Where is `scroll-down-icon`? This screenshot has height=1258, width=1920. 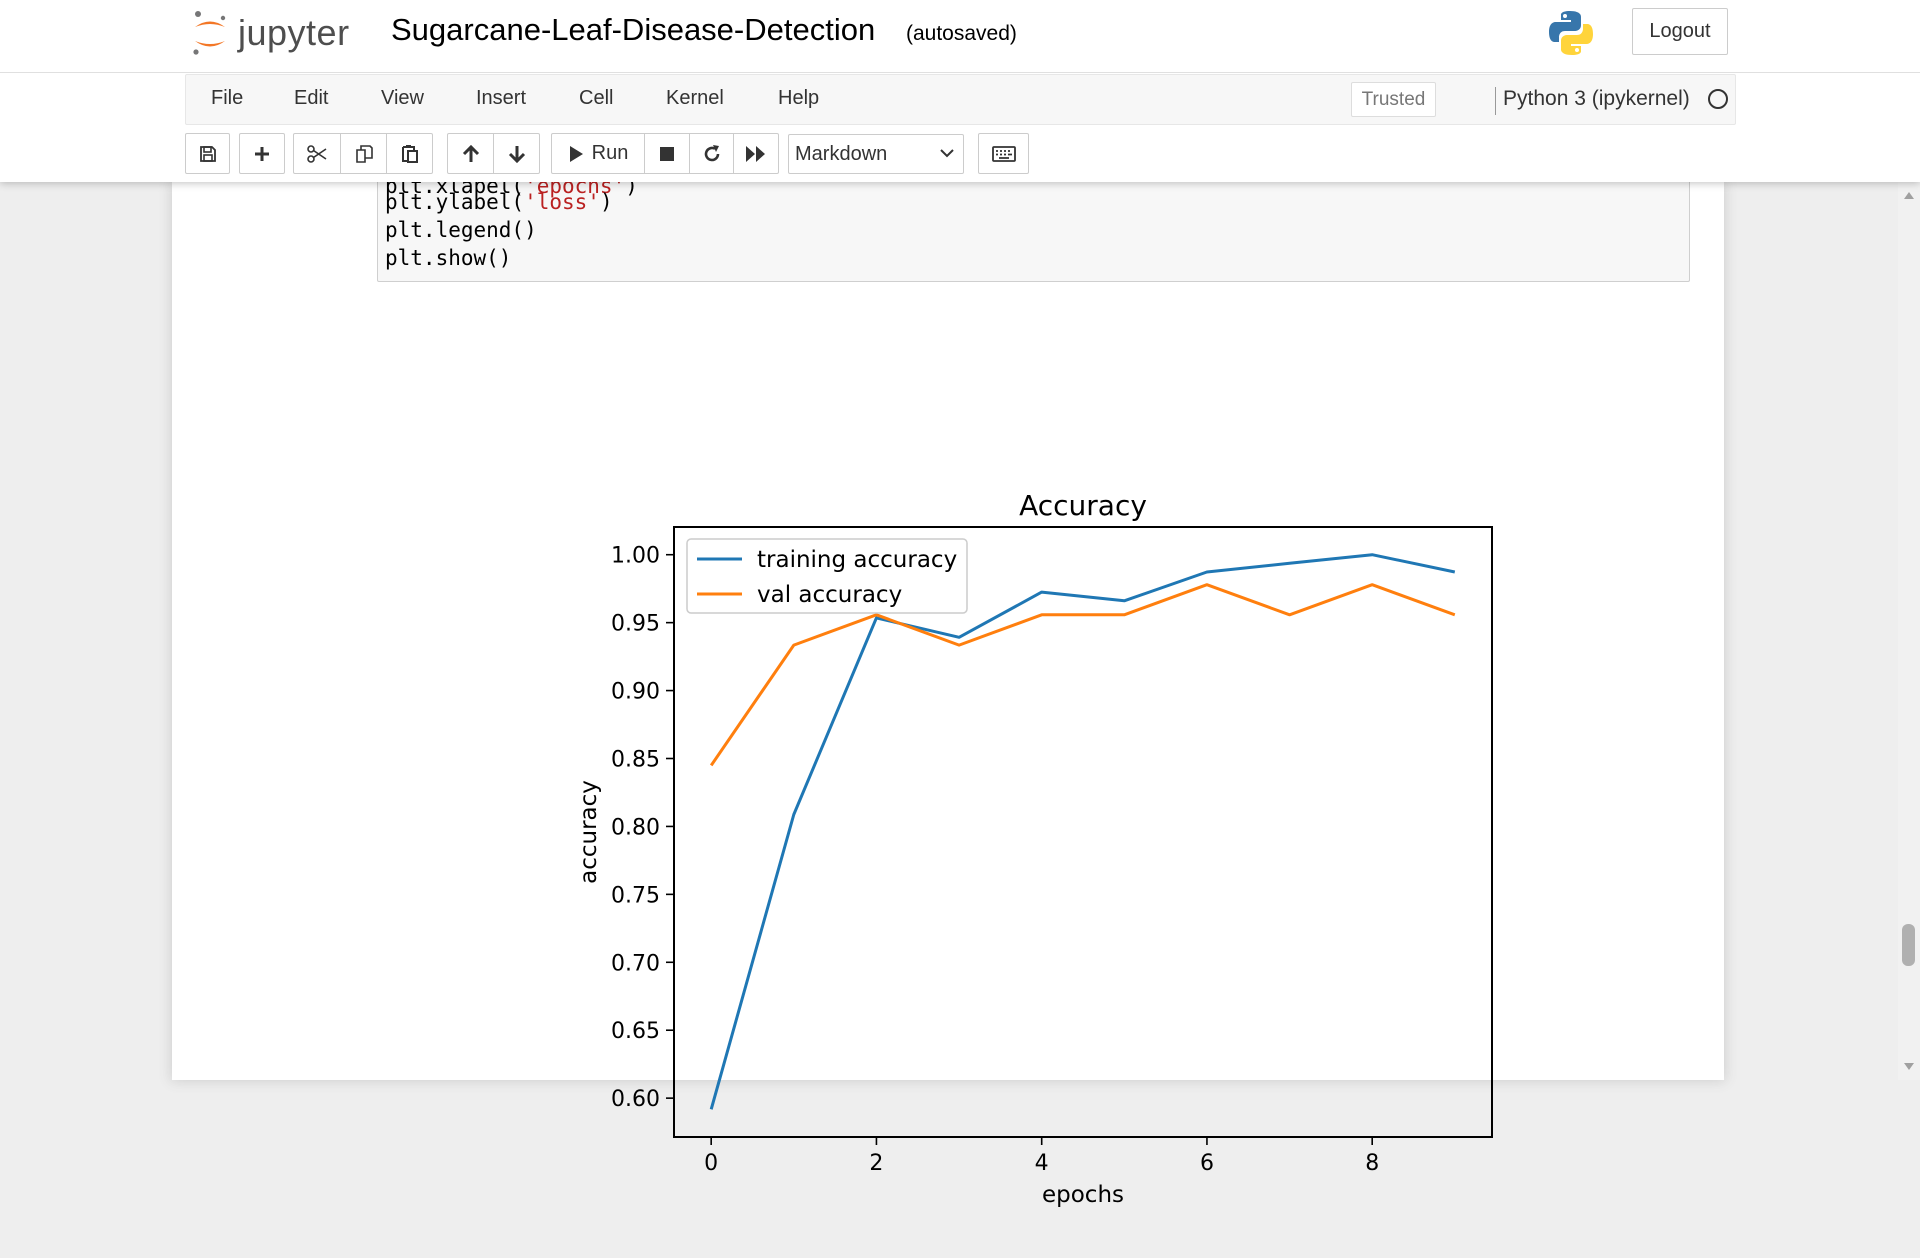
scroll-down-icon is located at coordinates (1909, 1067).